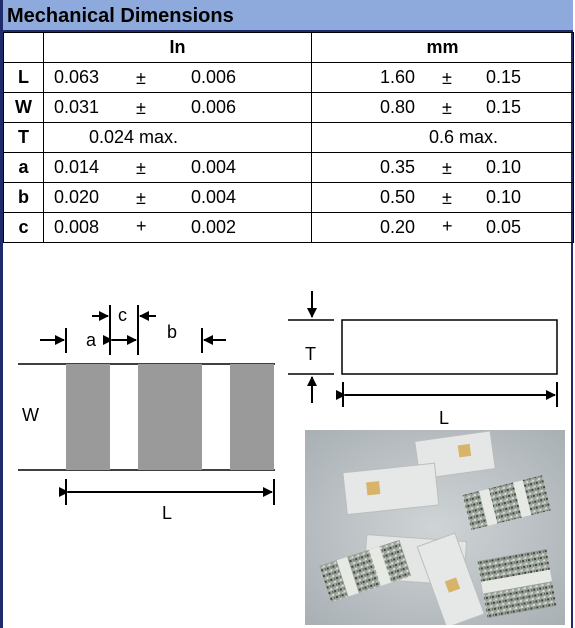  Describe the element at coordinates (23, 77) in the screenshot. I see `row-label: L` at that location.